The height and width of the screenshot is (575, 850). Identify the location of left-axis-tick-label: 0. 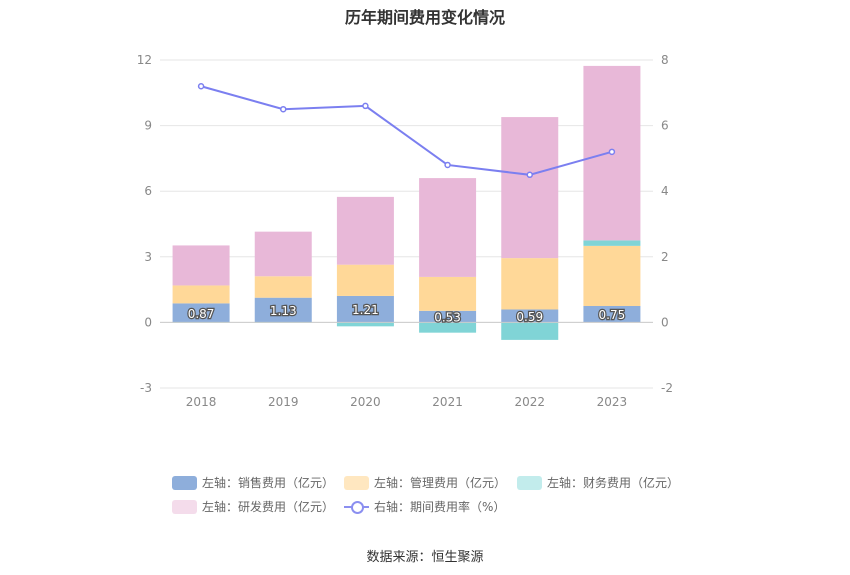
(148, 322).